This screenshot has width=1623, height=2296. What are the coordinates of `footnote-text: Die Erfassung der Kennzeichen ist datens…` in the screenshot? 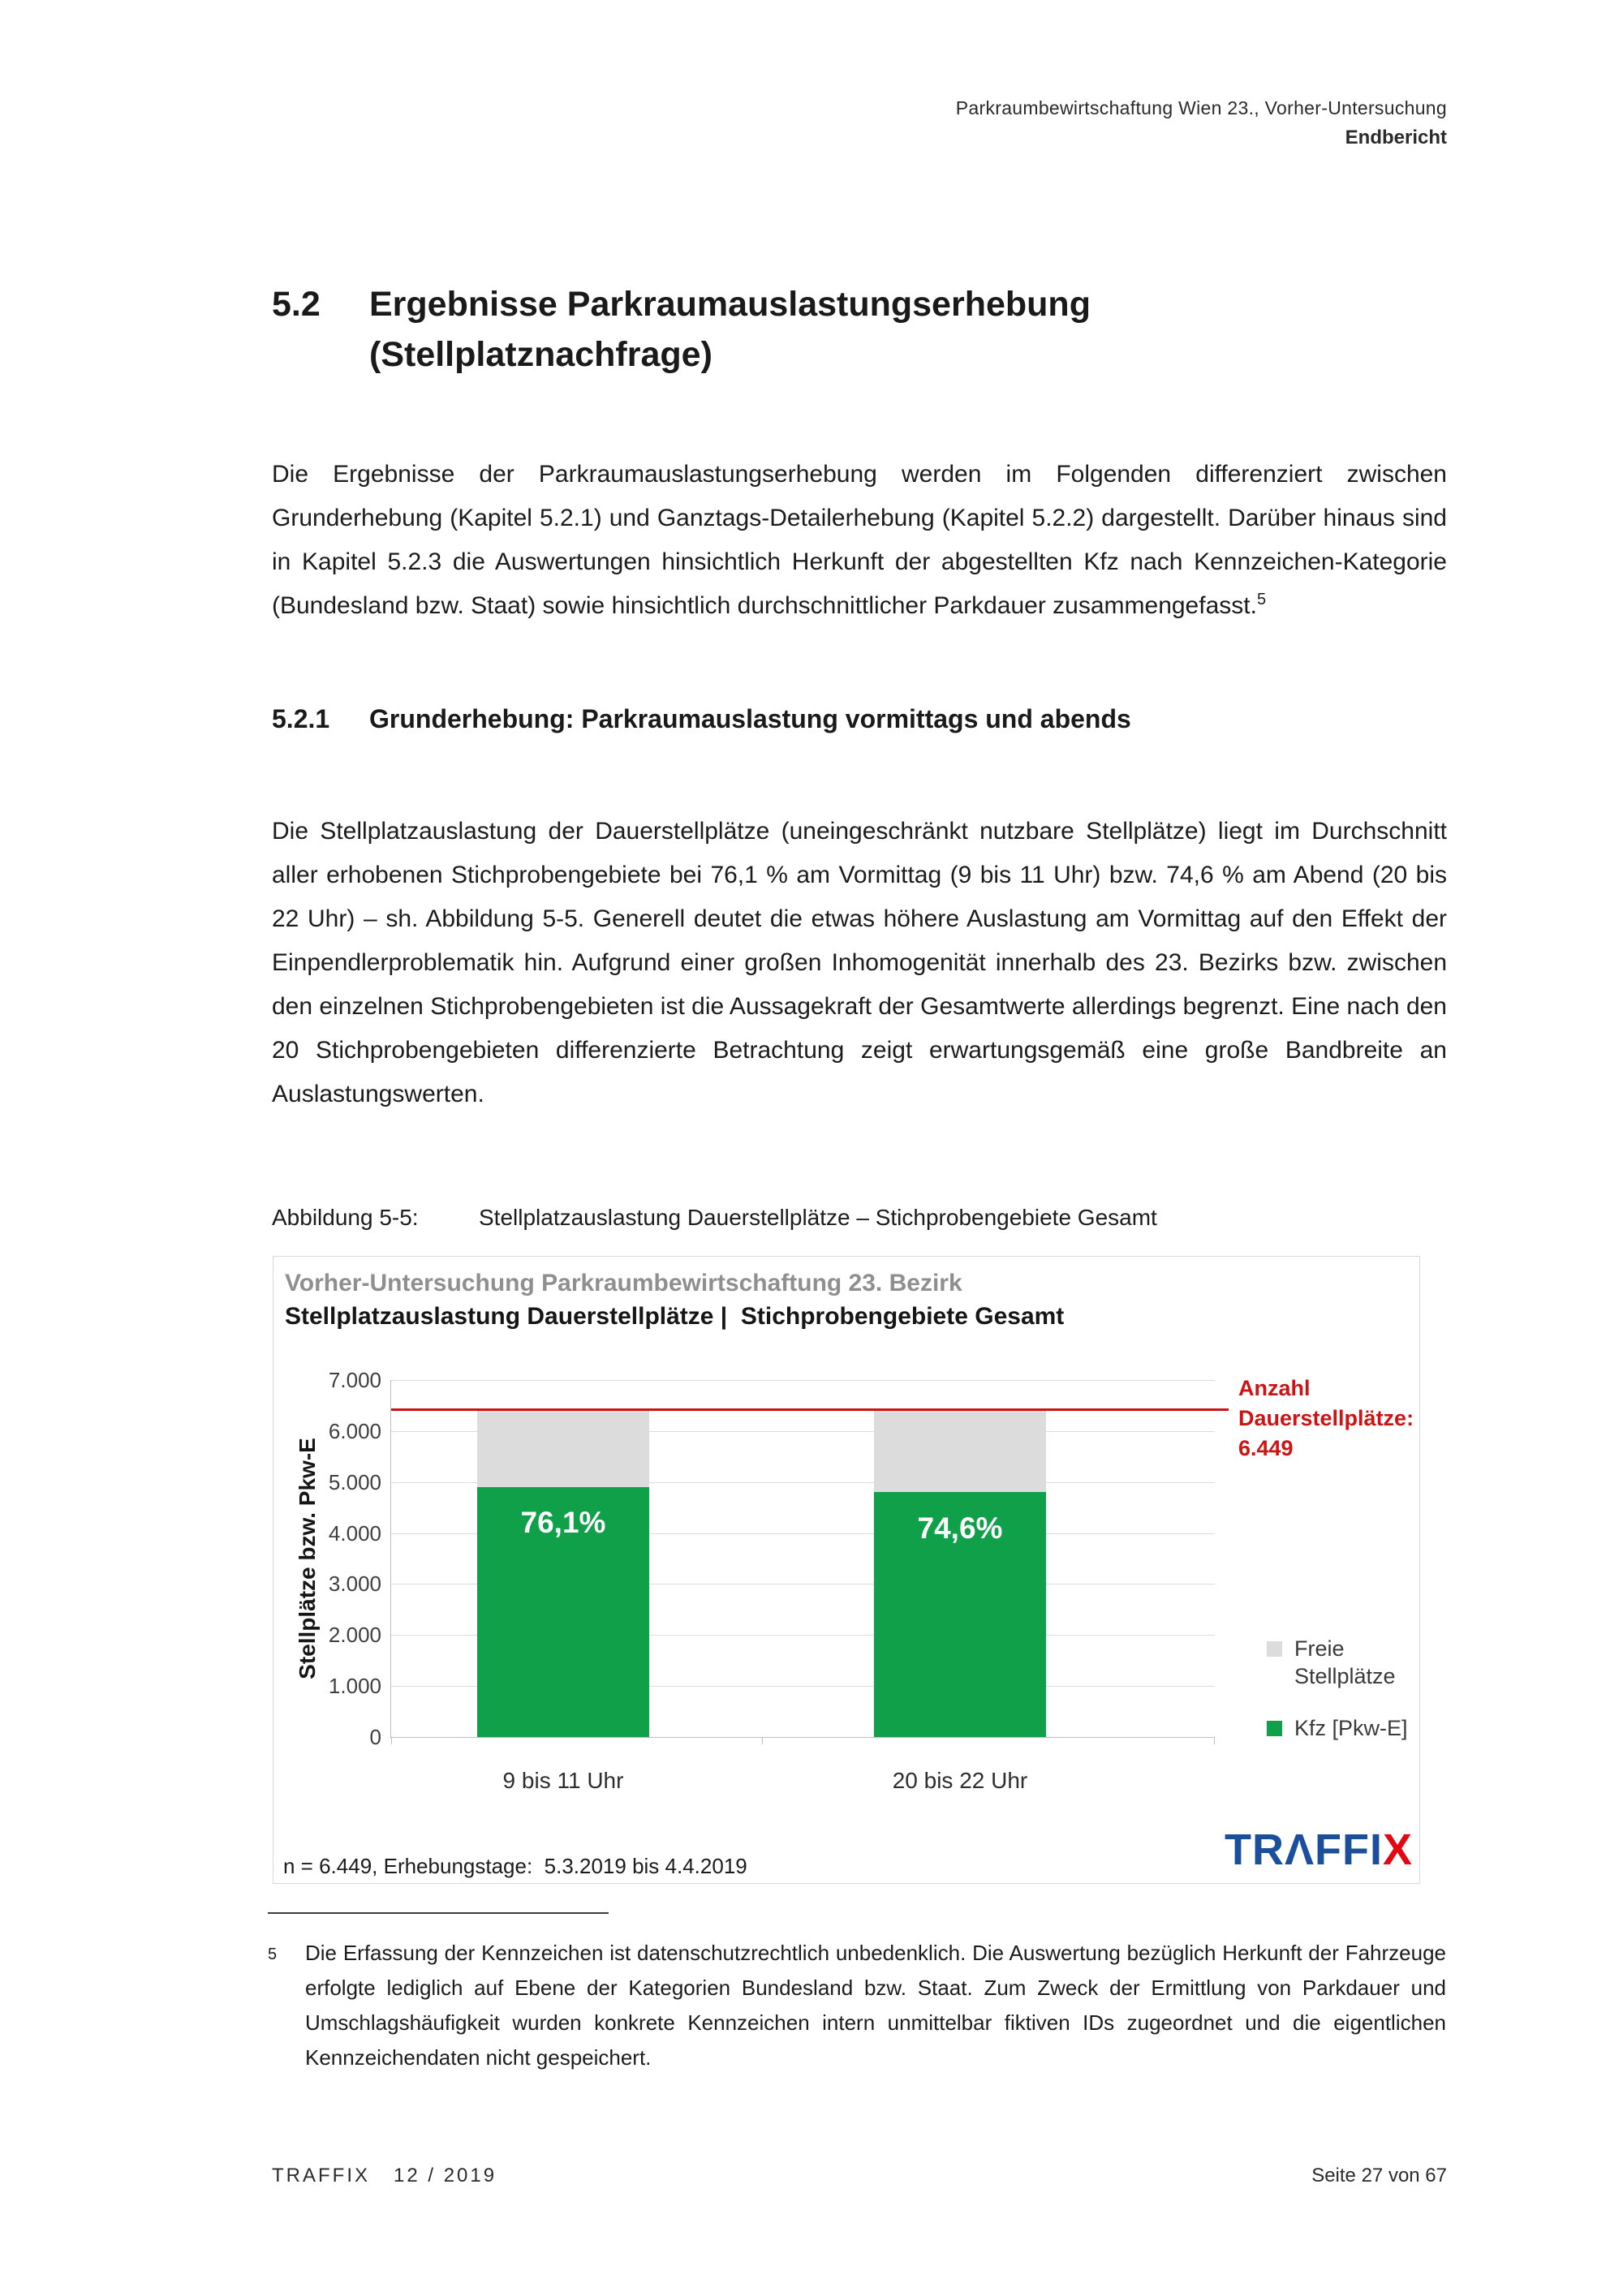 It's located at (875, 2005).